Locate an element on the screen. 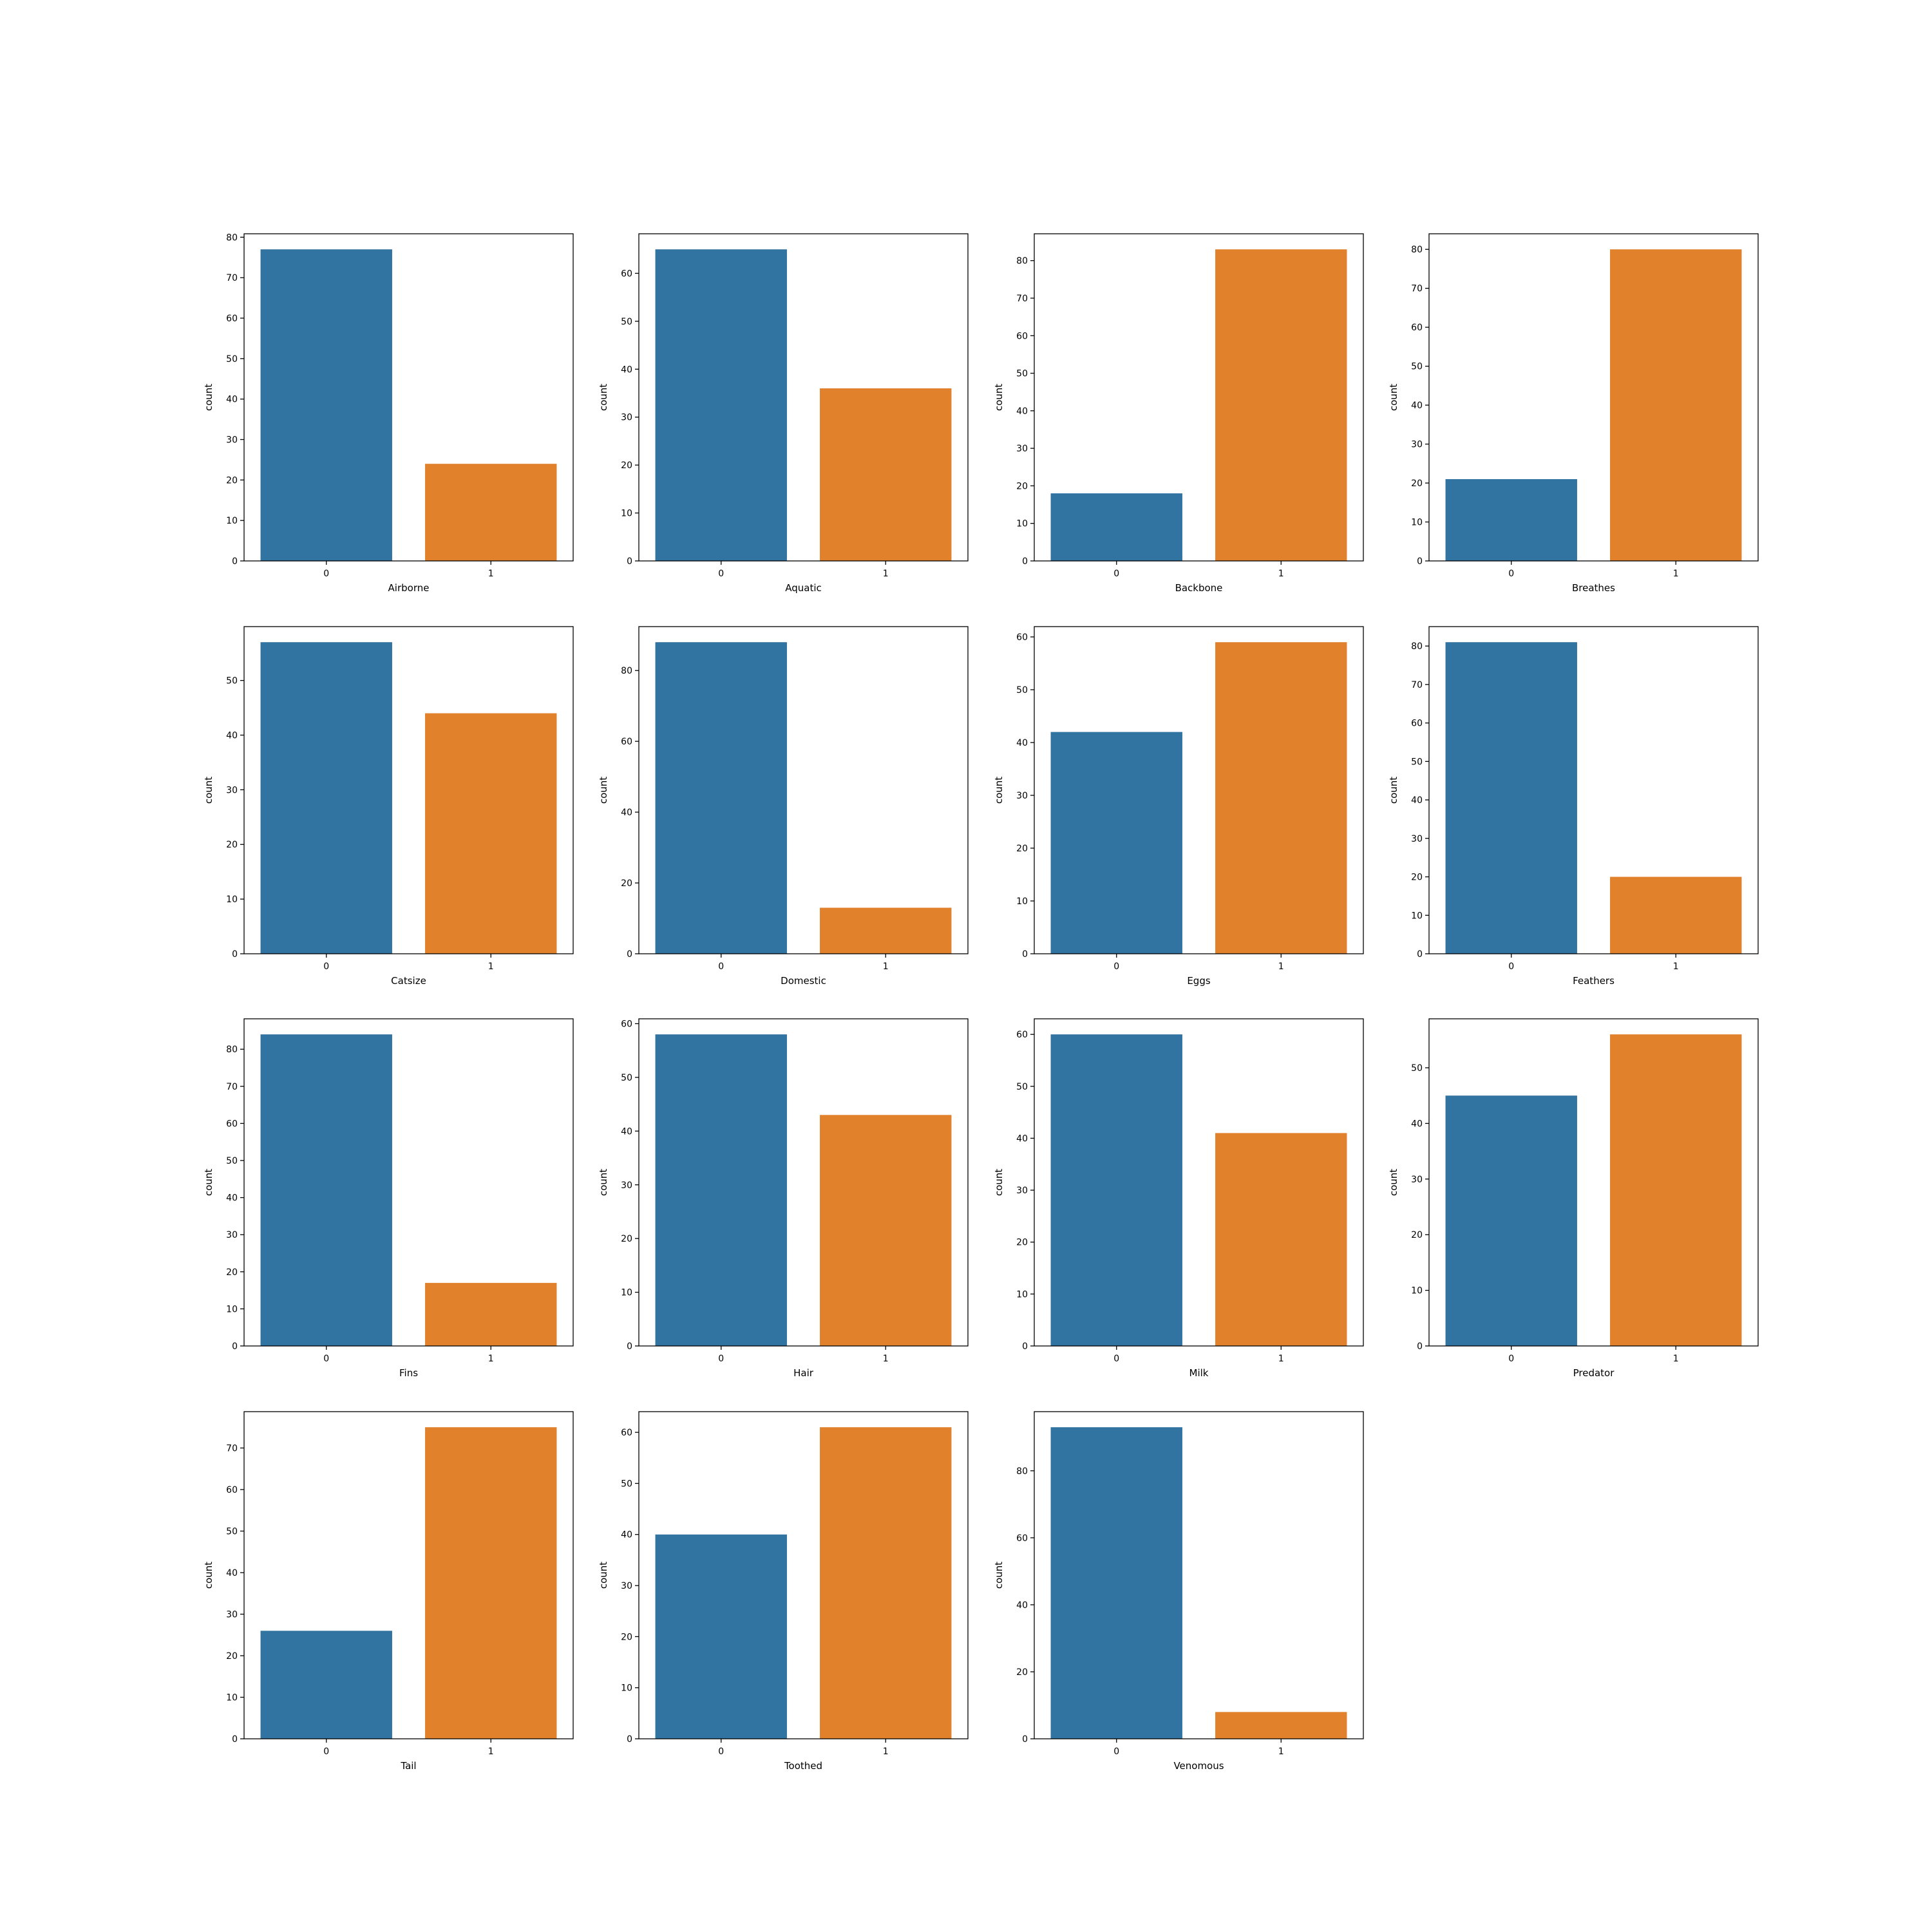 The width and height of the screenshot is (1932, 1932). ytick-label-eggs-60: 60 is located at coordinates (1022, 637).